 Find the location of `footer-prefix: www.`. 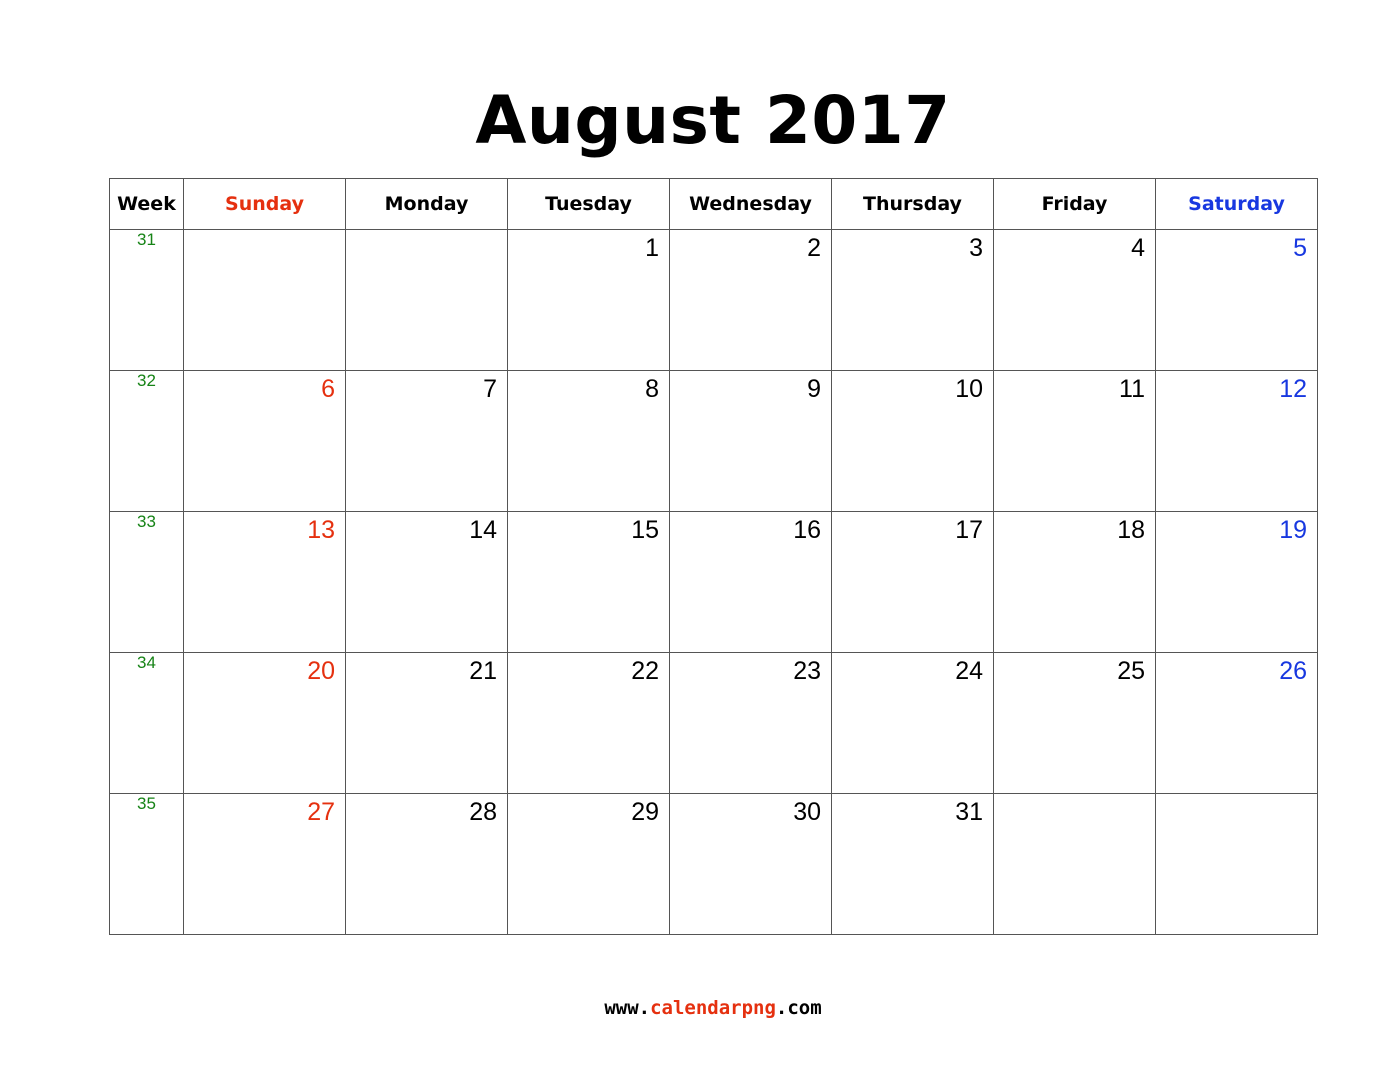

footer-prefix: www. is located at coordinates (627, 1008).